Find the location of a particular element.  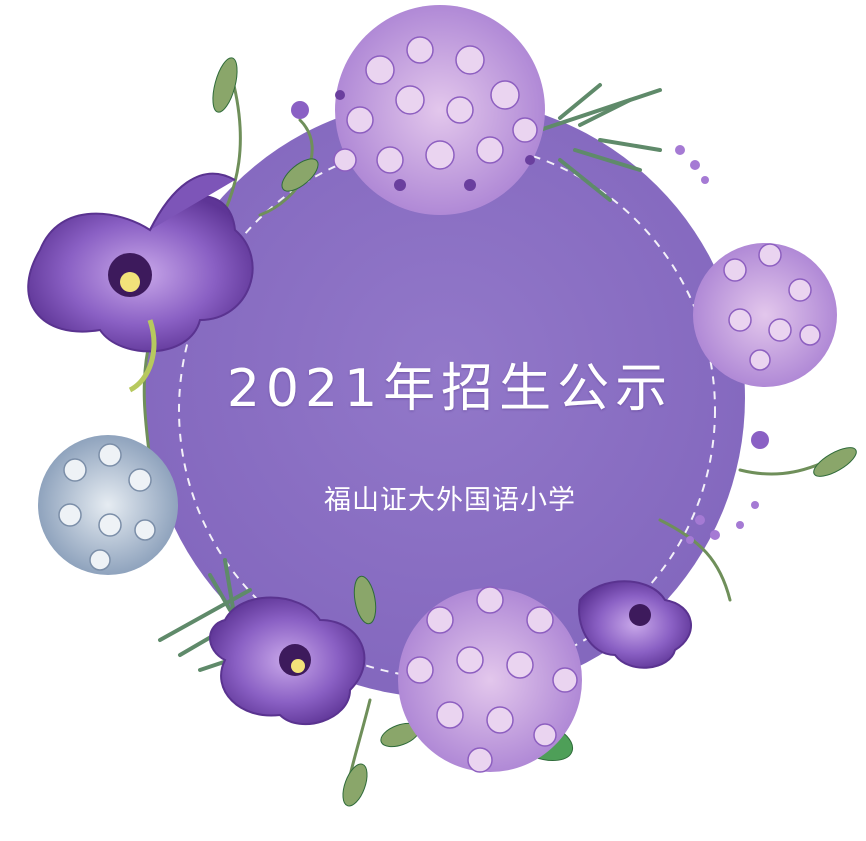

school-name: 福山证大外国语小学 is located at coordinates (450, 500).